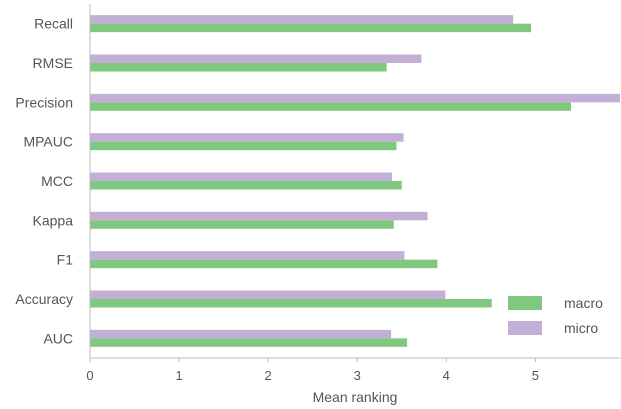 This screenshot has width=621, height=409. Describe the element at coordinates (525, 303) in the screenshot. I see `legend-swatch-macro` at that location.